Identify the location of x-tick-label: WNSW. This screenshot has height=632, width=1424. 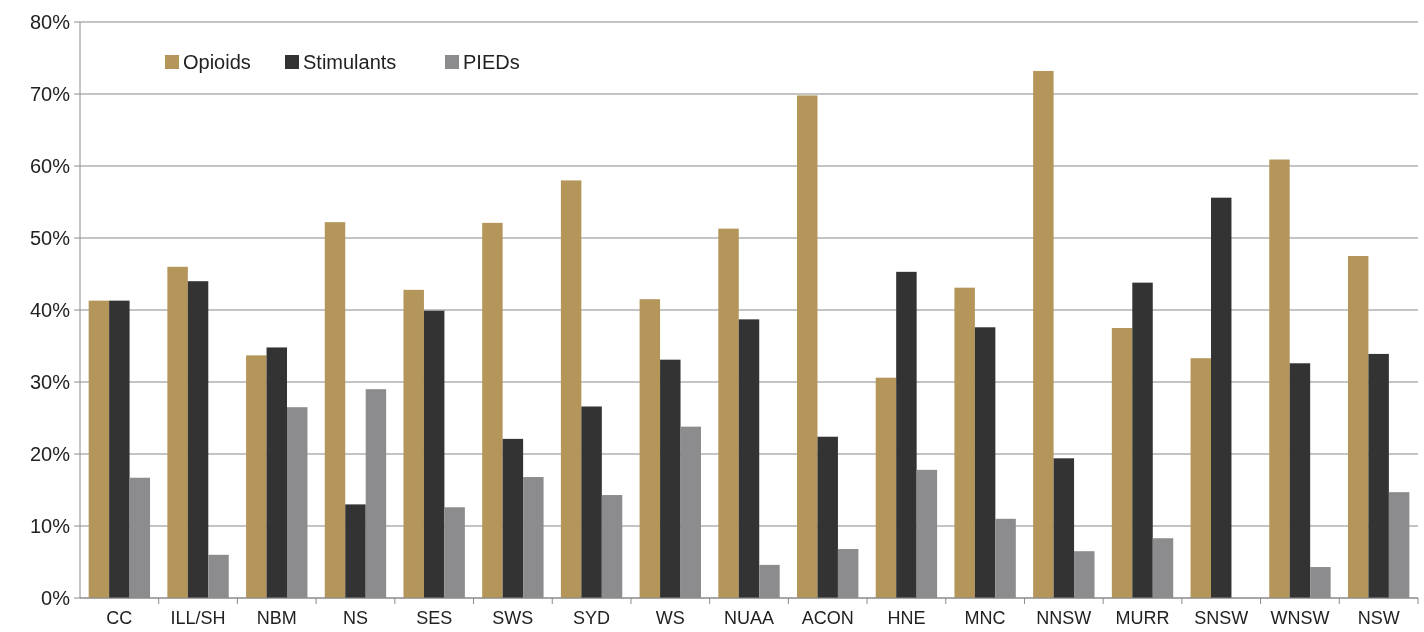
(1300, 618).